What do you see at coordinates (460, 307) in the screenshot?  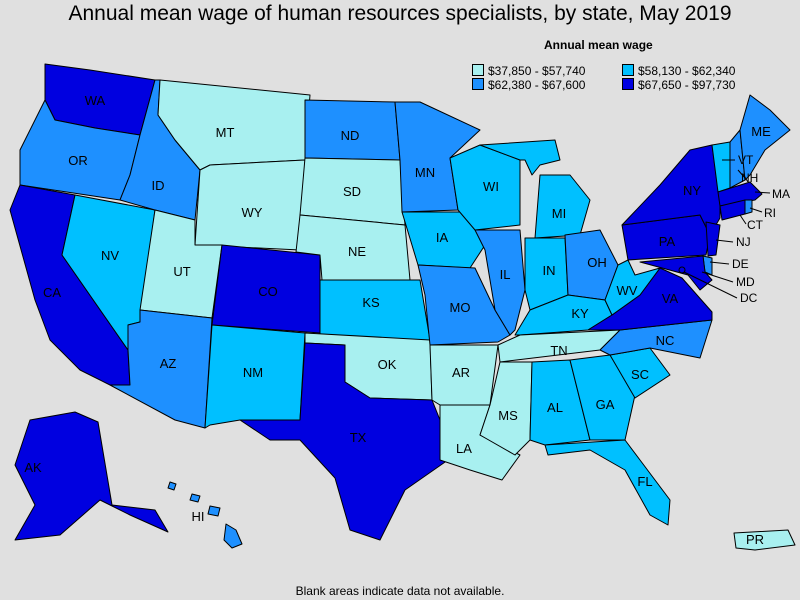 I see `state-label-mo: MO` at bounding box center [460, 307].